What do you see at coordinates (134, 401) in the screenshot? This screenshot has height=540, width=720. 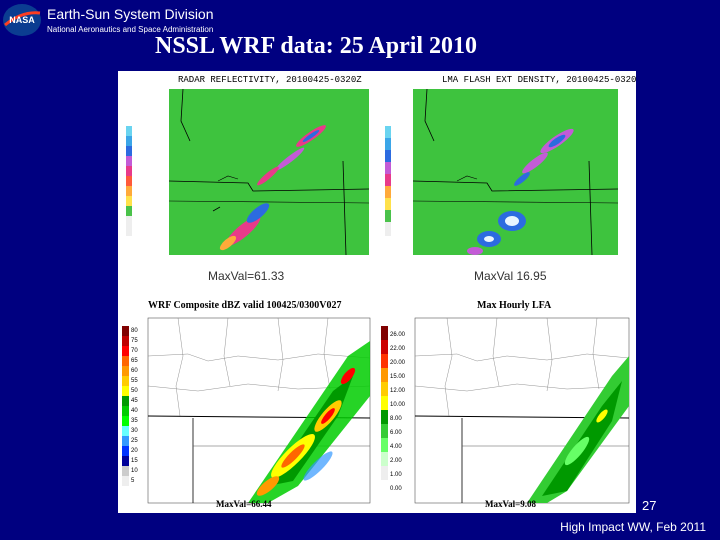 I see `legend-label: 45` at bounding box center [134, 401].